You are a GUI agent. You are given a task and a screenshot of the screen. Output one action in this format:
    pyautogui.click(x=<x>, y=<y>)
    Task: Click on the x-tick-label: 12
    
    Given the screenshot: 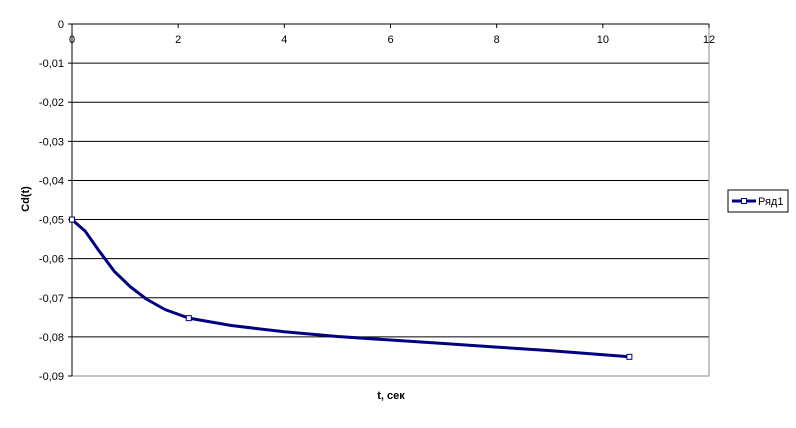 What is the action you would take?
    pyautogui.click(x=709, y=40)
    